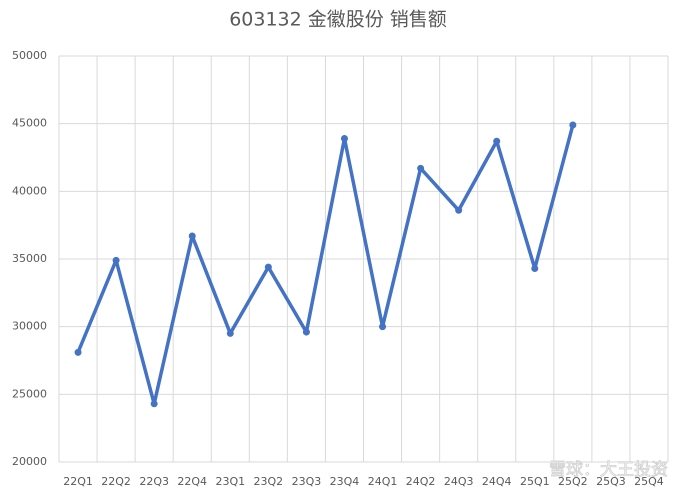 The image size is (675, 494). I want to click on x-tick-label: 24Q1, so click(383, 481).